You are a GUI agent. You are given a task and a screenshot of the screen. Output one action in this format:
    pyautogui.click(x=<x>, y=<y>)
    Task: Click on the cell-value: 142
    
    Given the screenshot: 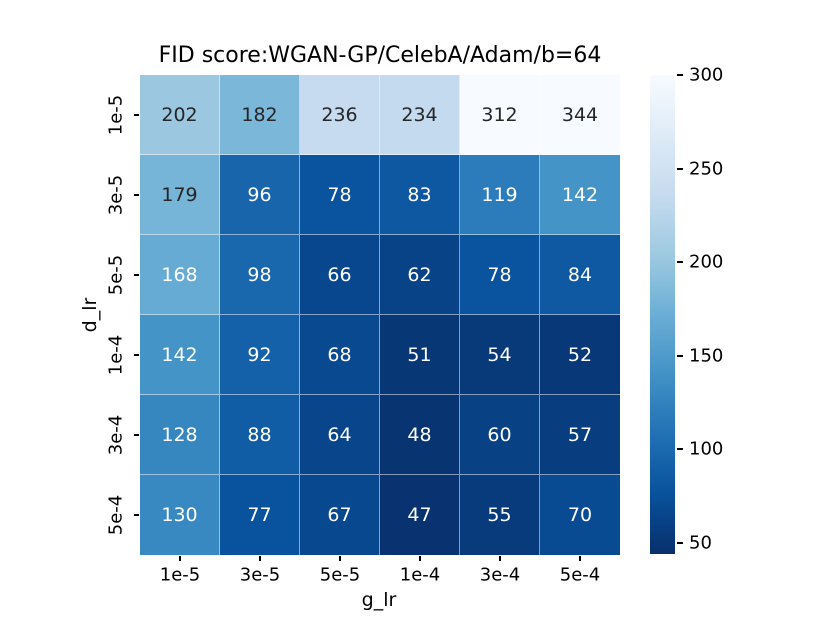 What is the action you would take?
    pyautogui.click(x=179, y=354)
    